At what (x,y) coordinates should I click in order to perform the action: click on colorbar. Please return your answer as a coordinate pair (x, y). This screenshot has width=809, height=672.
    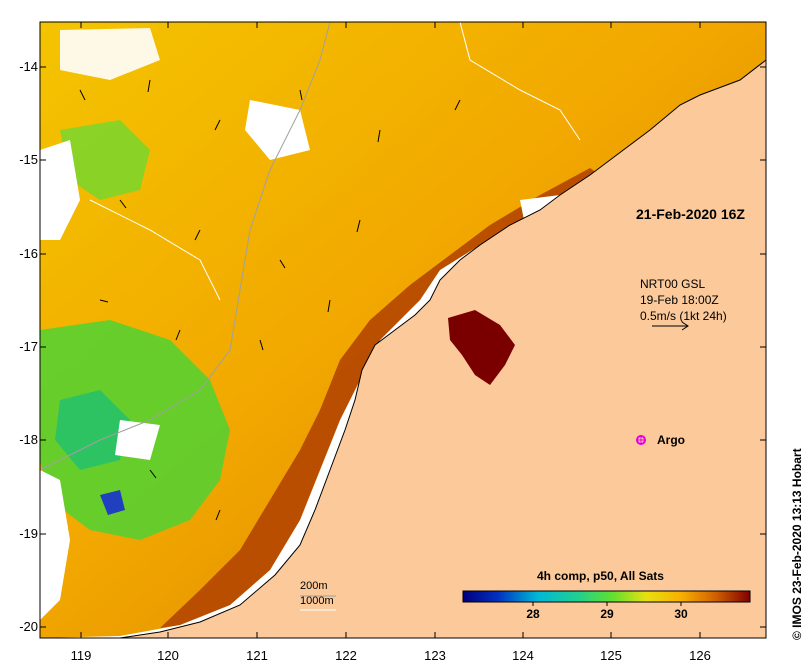
    Looking at the image, I should click on (606, 596).